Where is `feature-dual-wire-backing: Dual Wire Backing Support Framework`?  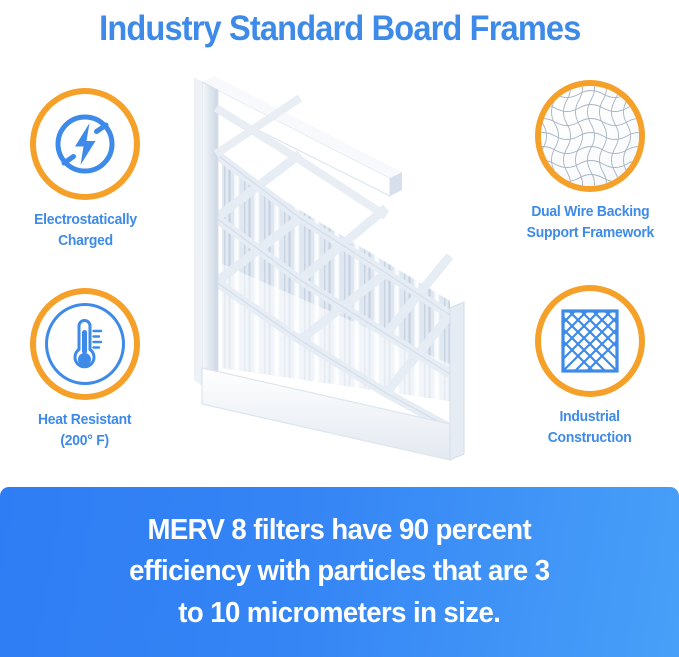 feature-dual-wire-backing: Dual Wire Backing Support Framework is located at coordinates (590, 161).